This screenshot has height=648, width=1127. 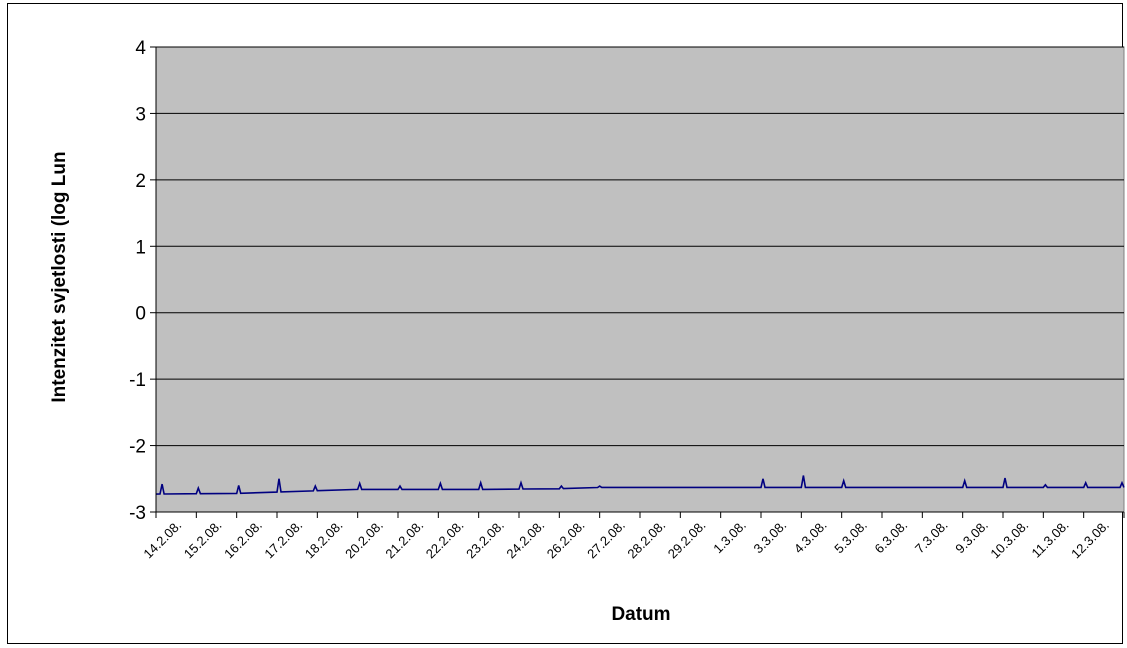 I want to click on x-tick-label: 15.2.08., so click(x=203, y=540).